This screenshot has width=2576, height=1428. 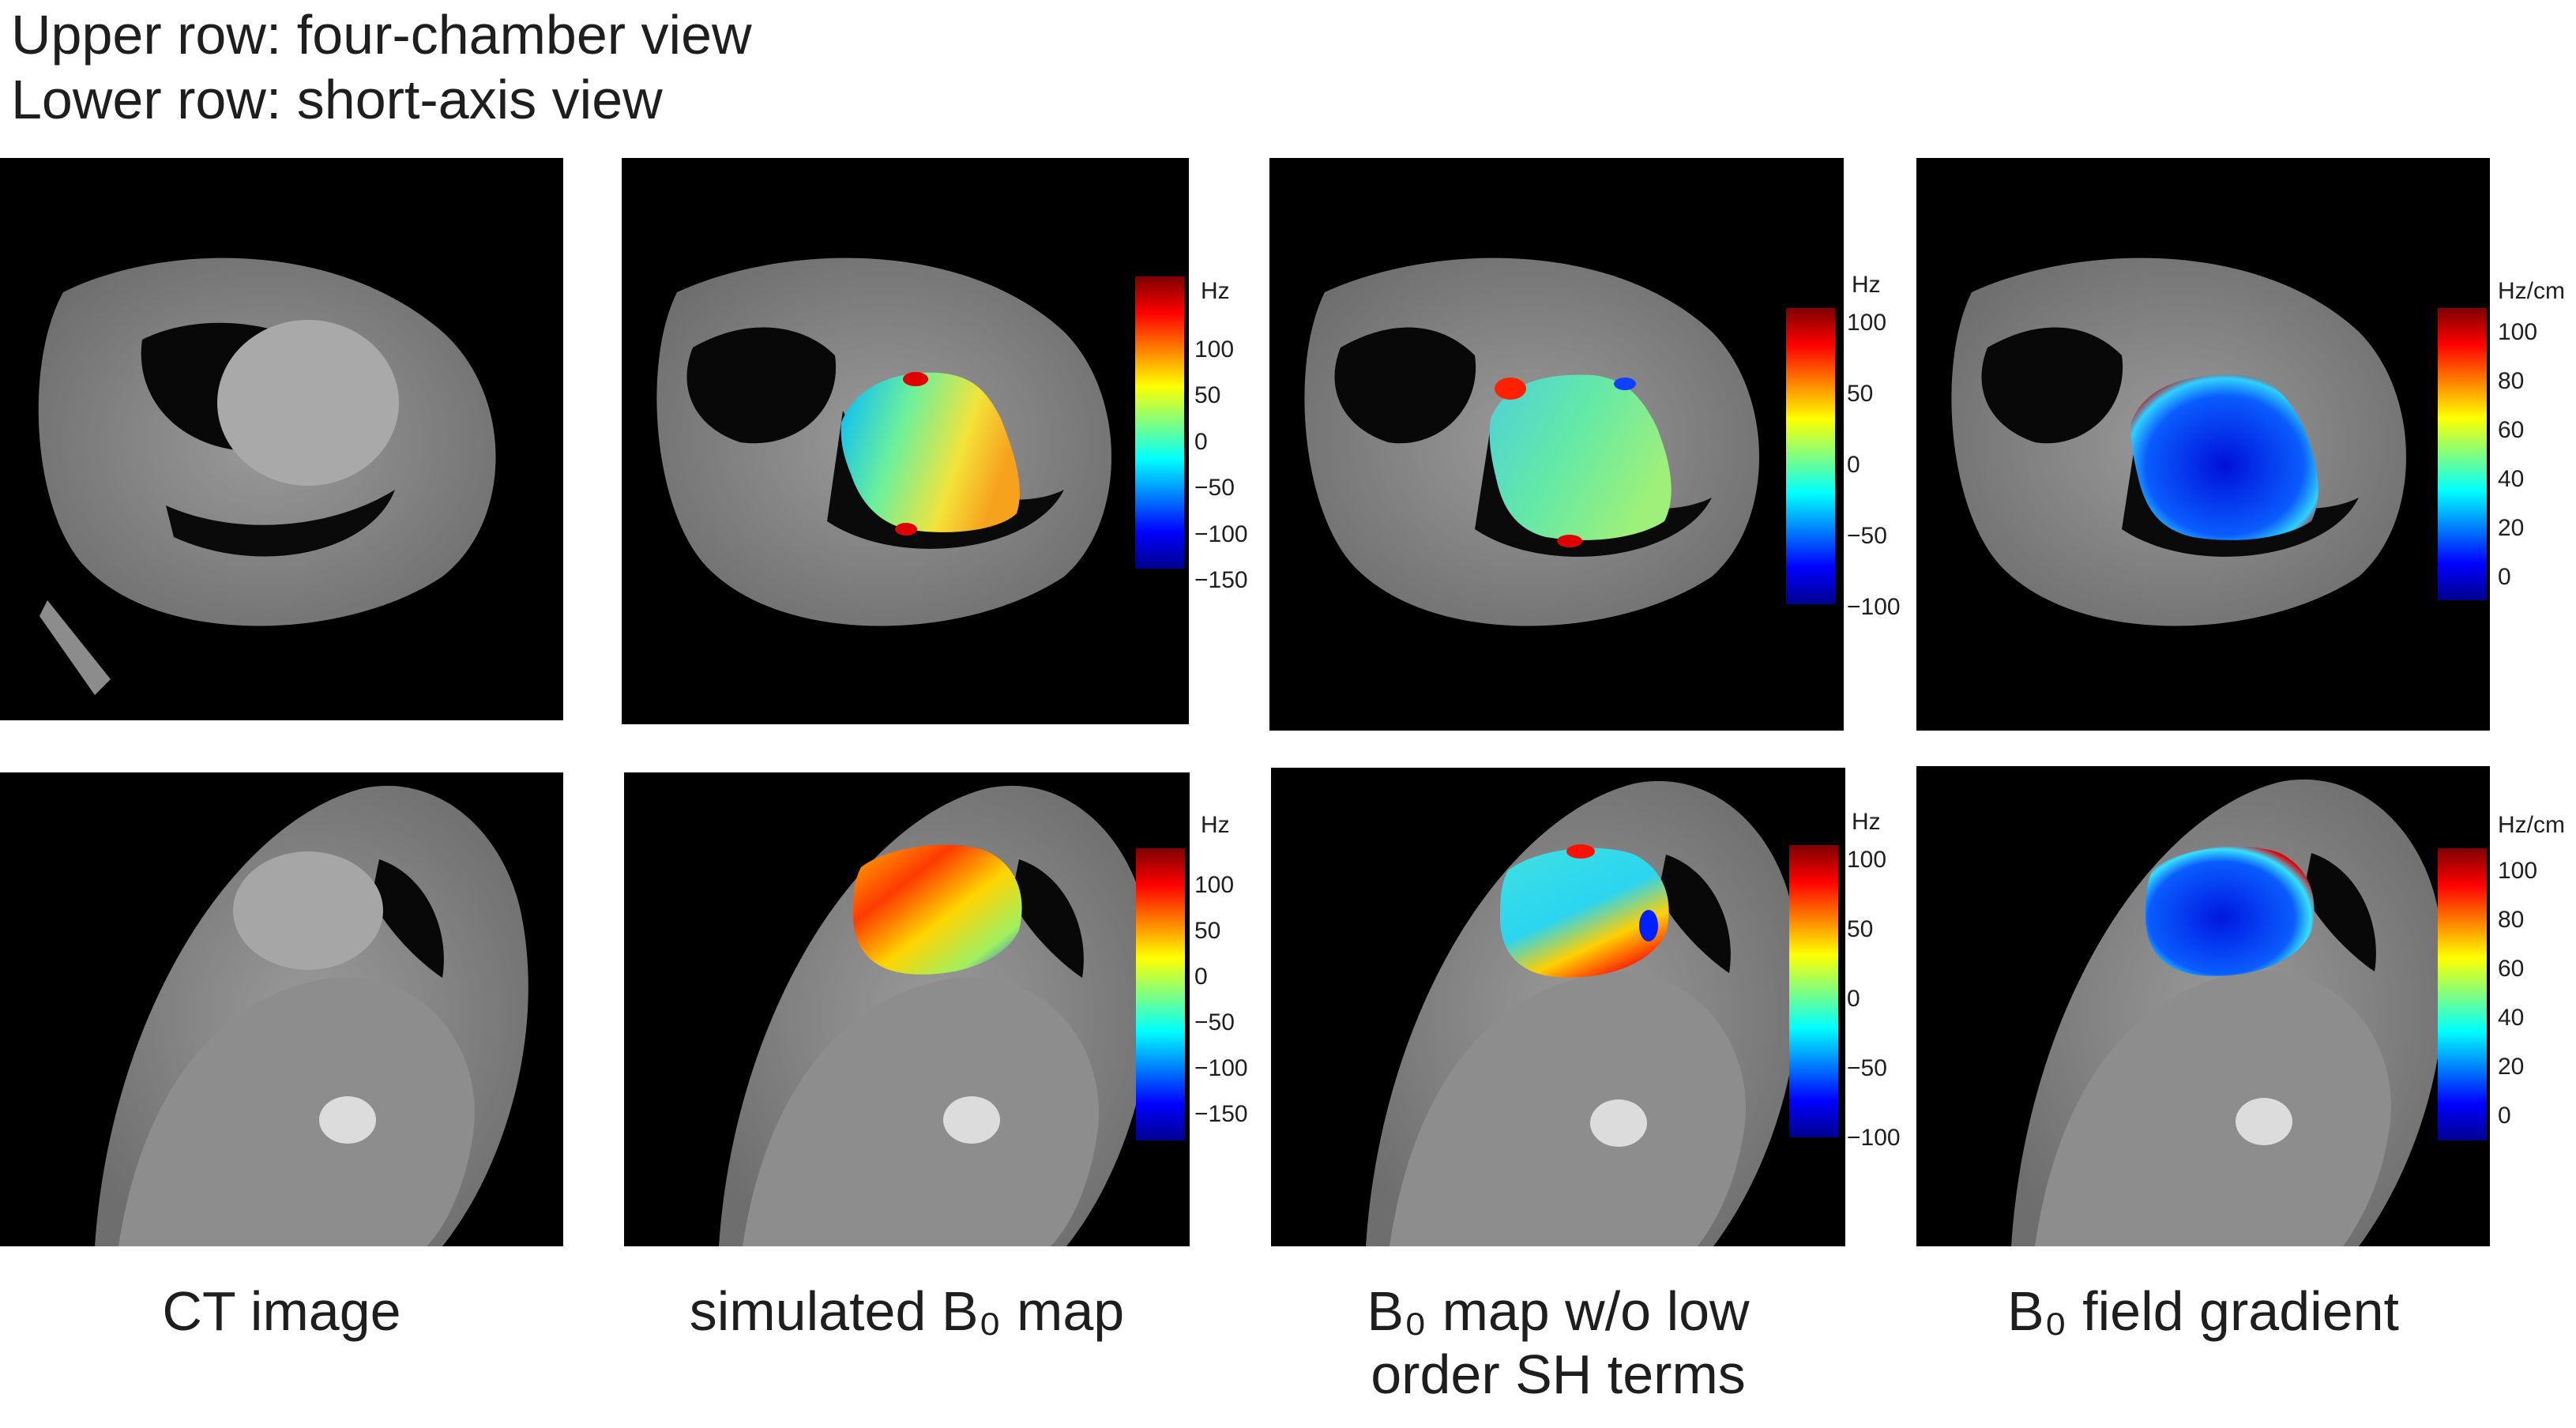 I want to click on column-label-line: order SH terms, so click(x=1559, y=1374).